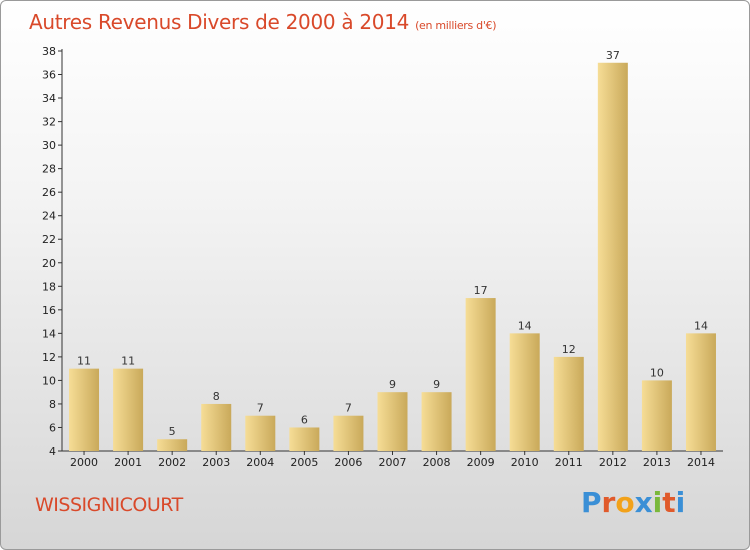  I want to click on y-tick-label: 28, so click(49, 169).